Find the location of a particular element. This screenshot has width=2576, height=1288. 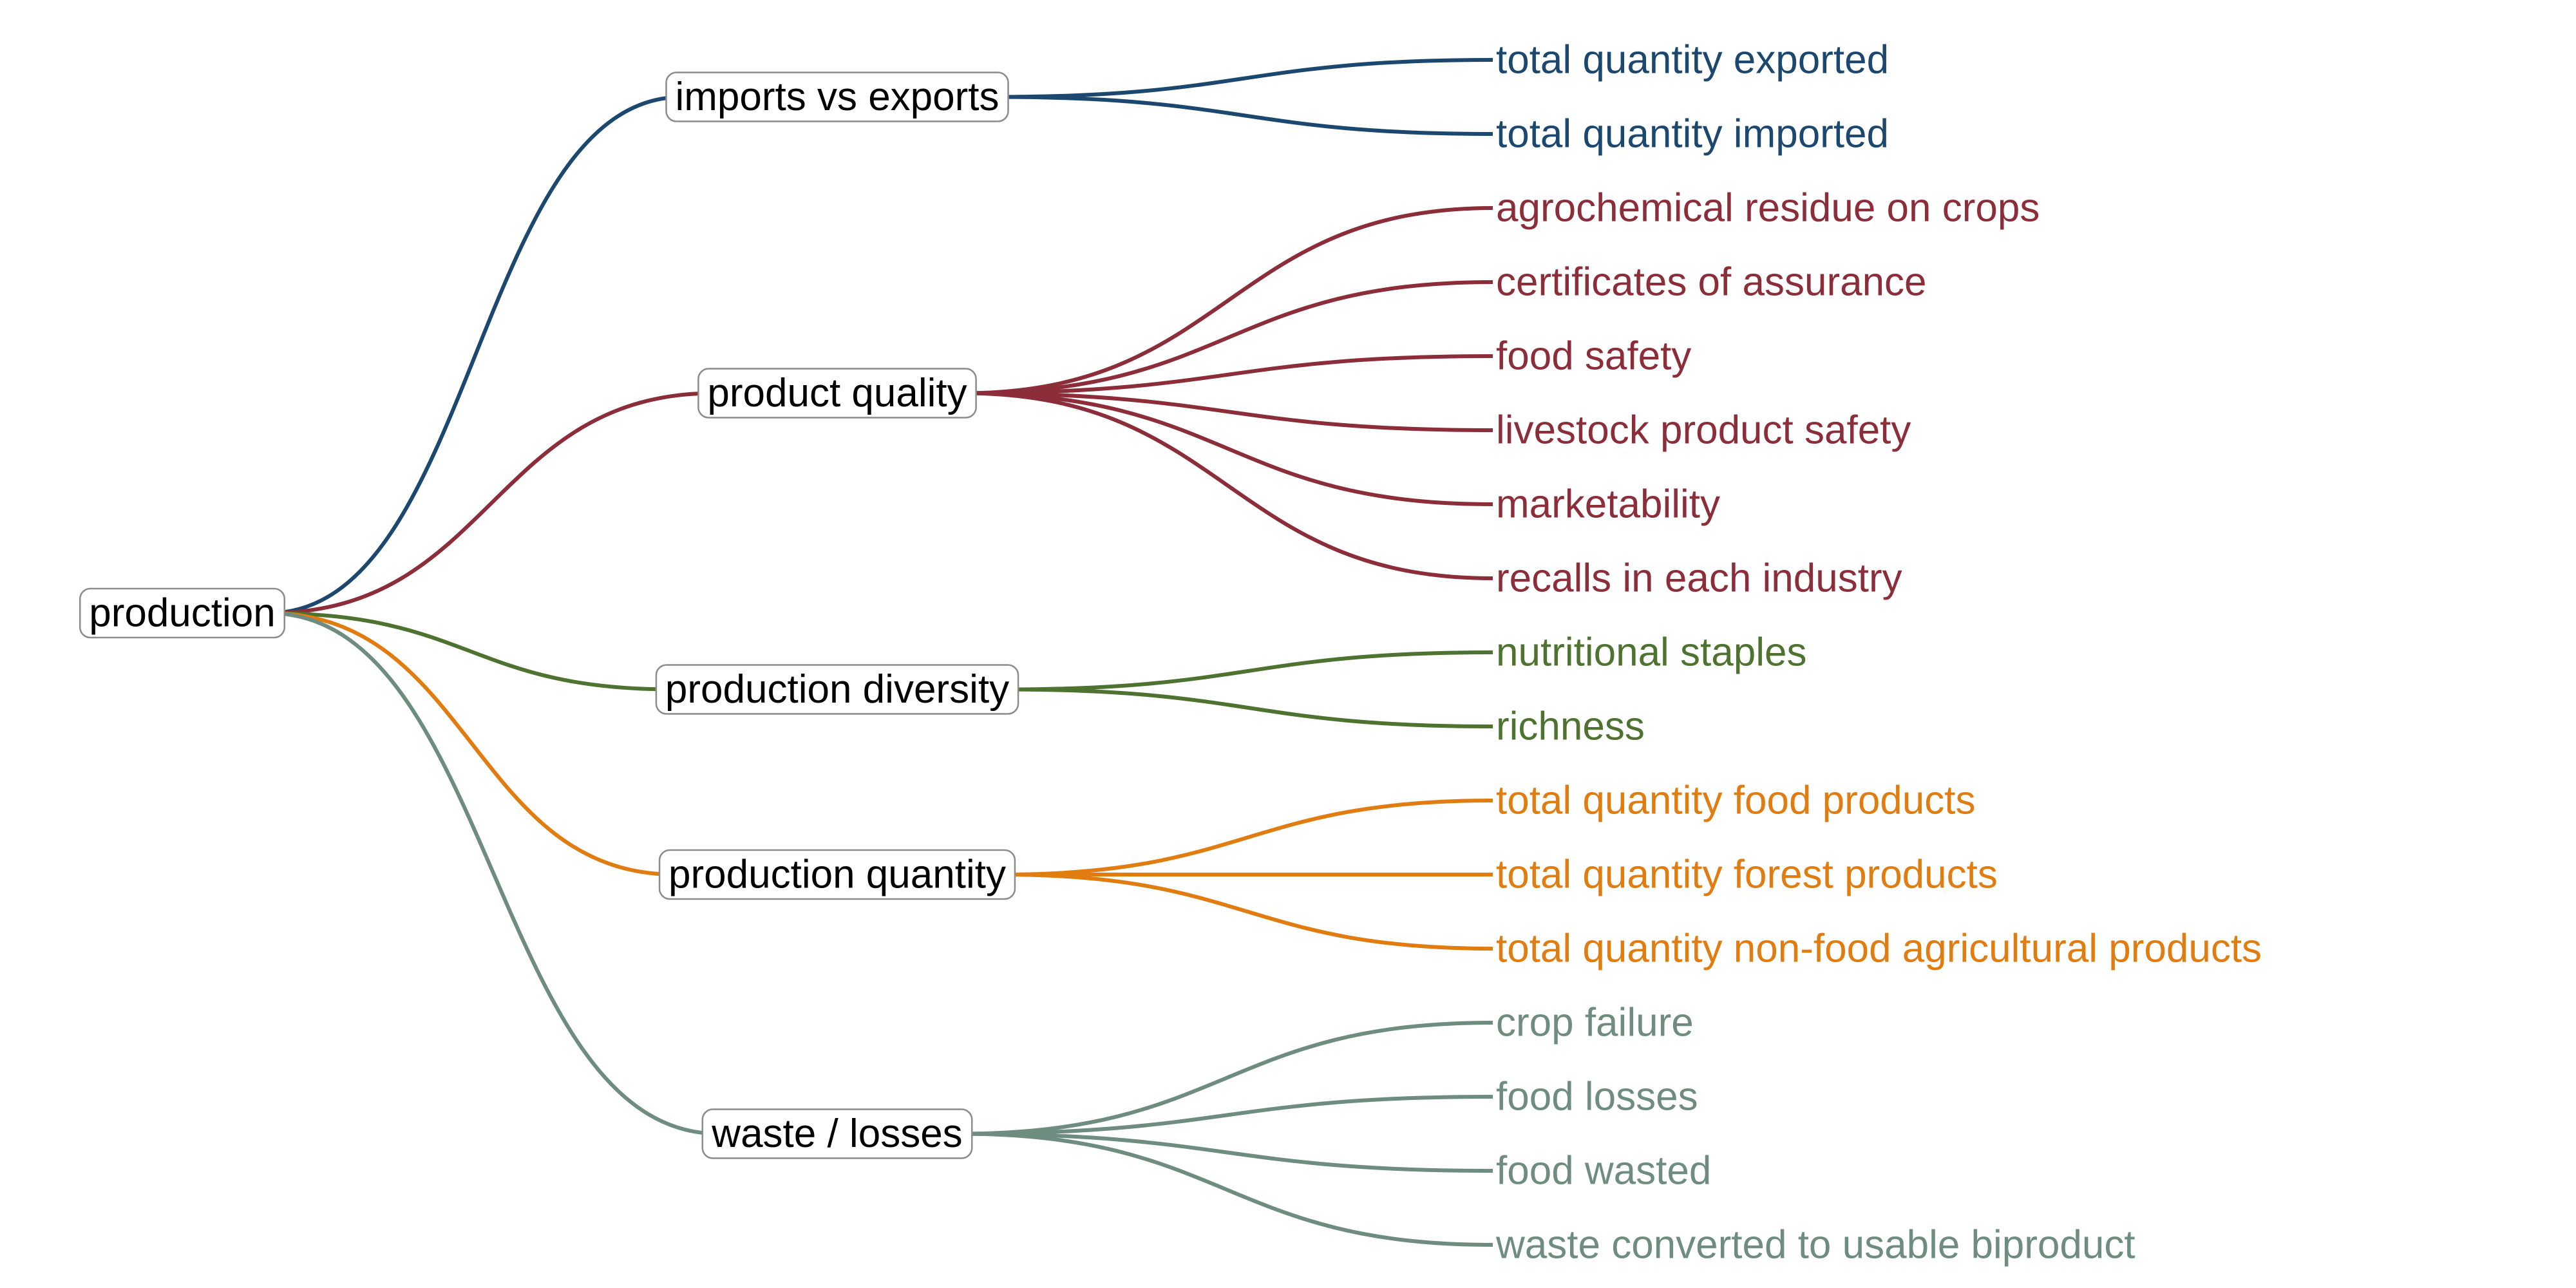

branch-node-production-diversity: production diversity is located at coordinates (837, 689).